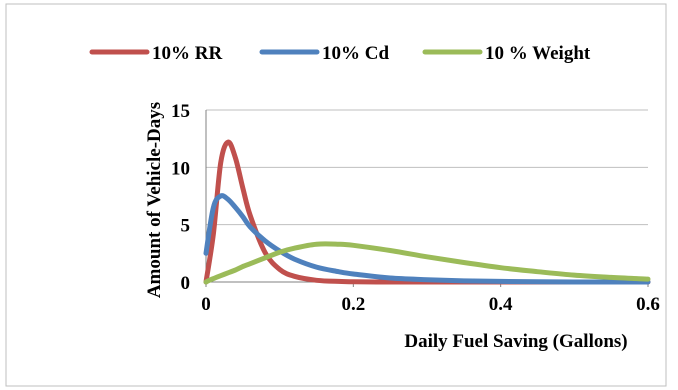  Describe the element at coordinates (515, 341) in the screenshot. I see `x-axis-title: Daily Fuel Saving (Gallons)` at that location.